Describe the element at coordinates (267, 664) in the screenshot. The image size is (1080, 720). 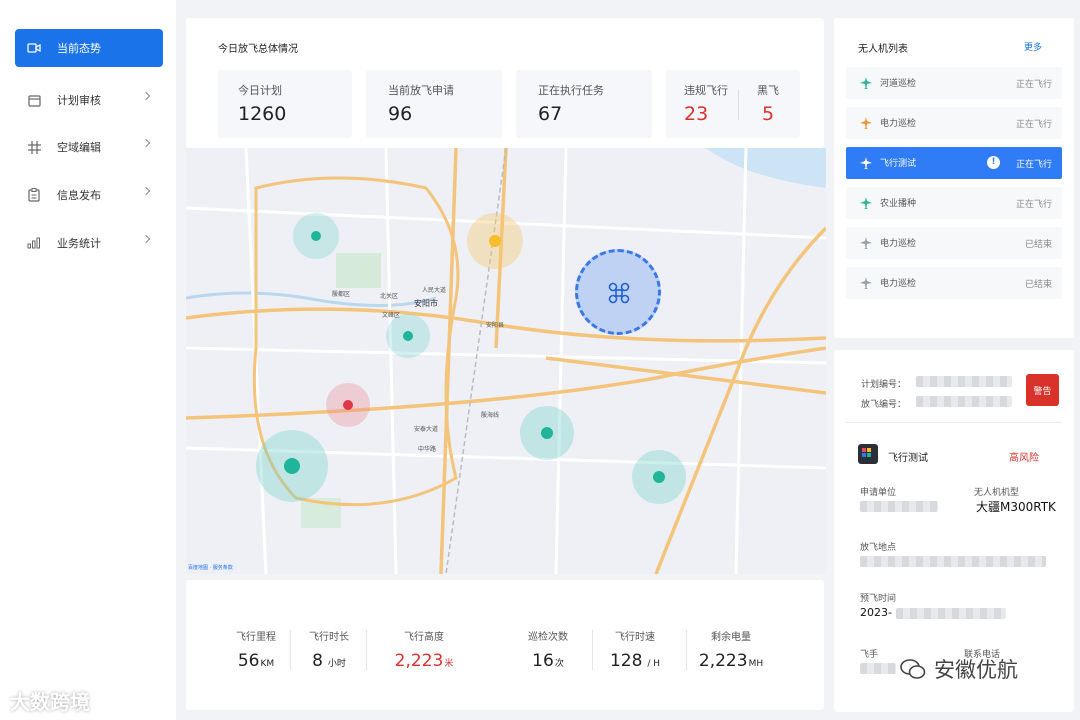
I see `stat-unit: KM` at that location.